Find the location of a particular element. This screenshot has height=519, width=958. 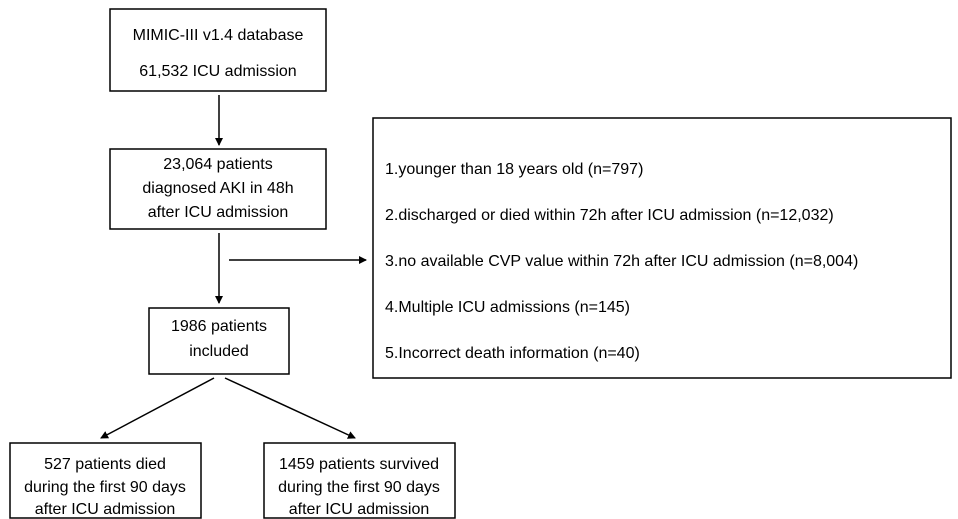

node-label: diagnosed AKI in 48h is located at coordinates (217, 188).